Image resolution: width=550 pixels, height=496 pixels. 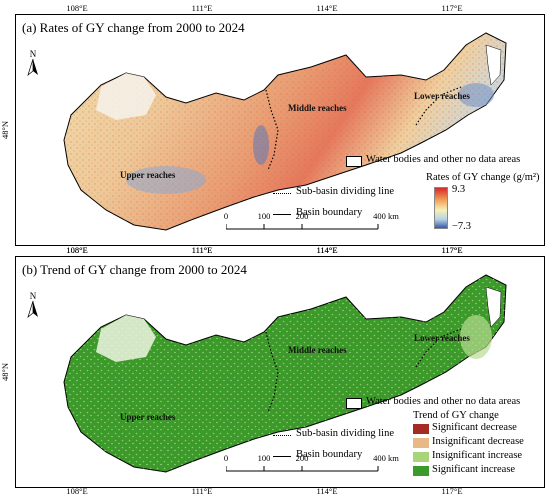 What do you see at coordinates (421, 457) in the screenshot?
I see `swatch-insignificant-increase` at bounding box center [421, 457].